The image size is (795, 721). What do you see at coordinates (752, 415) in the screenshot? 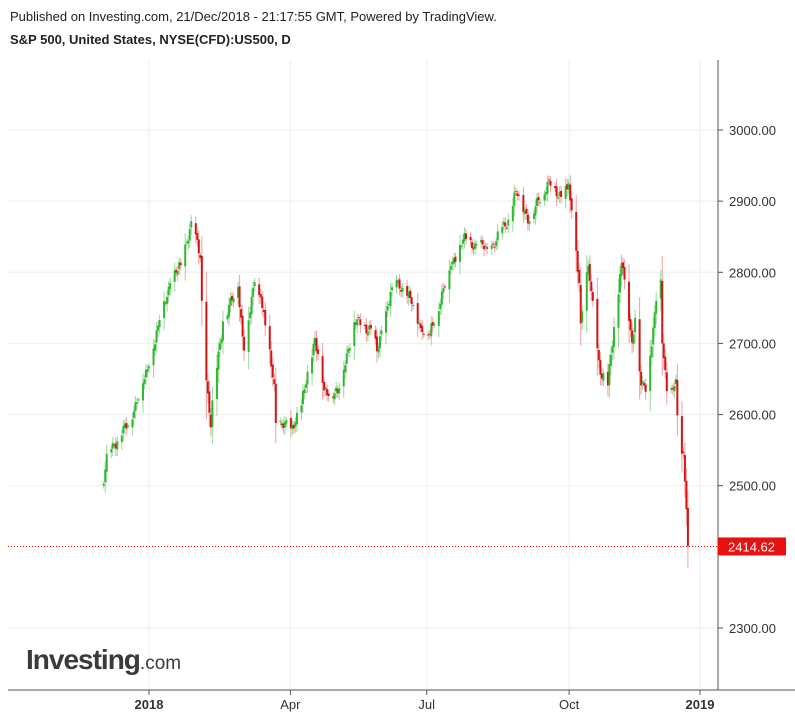
I see `y-tick-label: 2600.00` at bounding box center [752, 415].